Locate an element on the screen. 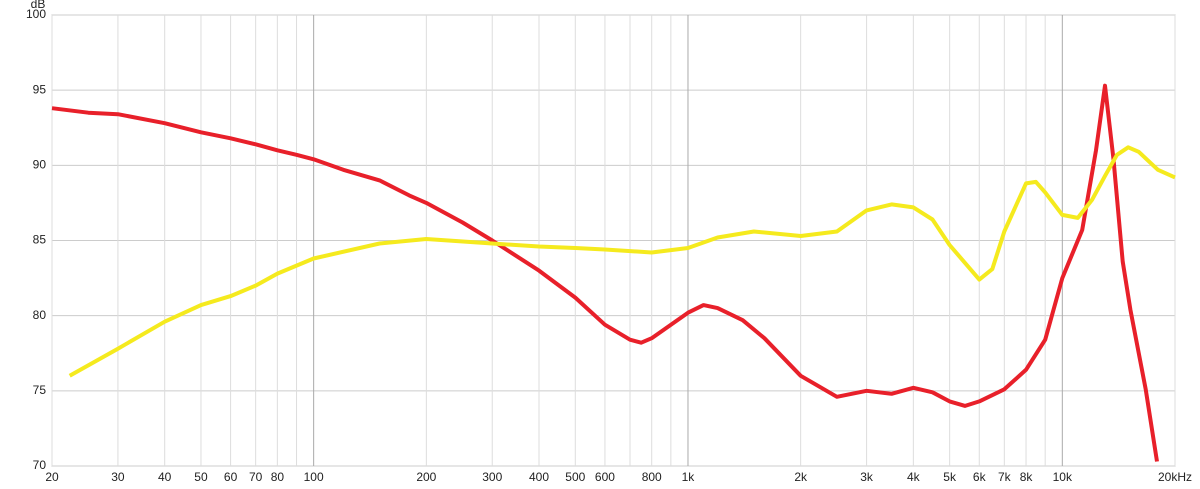  y-tick-label: 95 is located at coordinates (40, 89).